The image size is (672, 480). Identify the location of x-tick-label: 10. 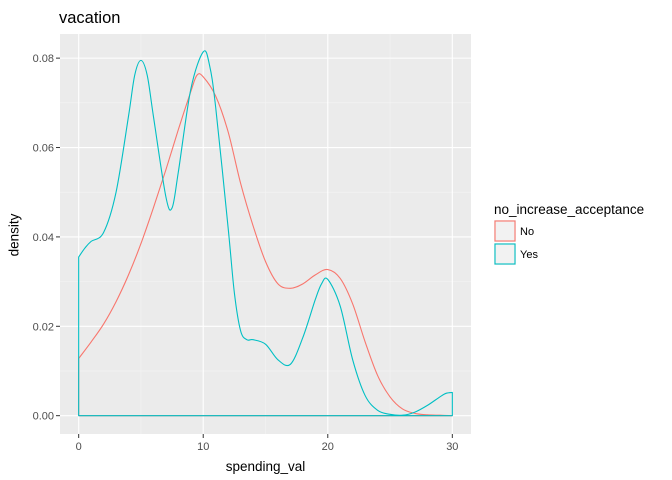
(203, 447).